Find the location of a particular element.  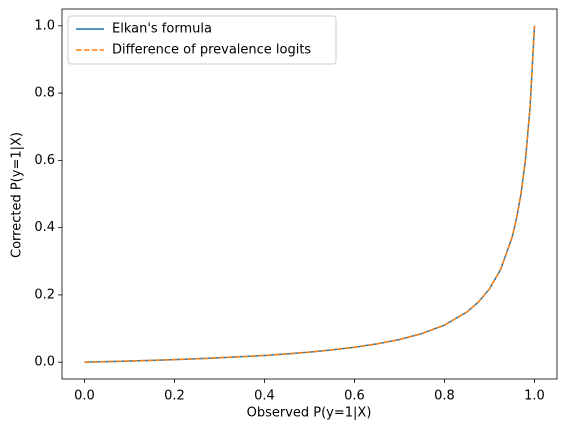

x-axis-label: Observed P(y=1|X) is located at coordinates (309, 413).